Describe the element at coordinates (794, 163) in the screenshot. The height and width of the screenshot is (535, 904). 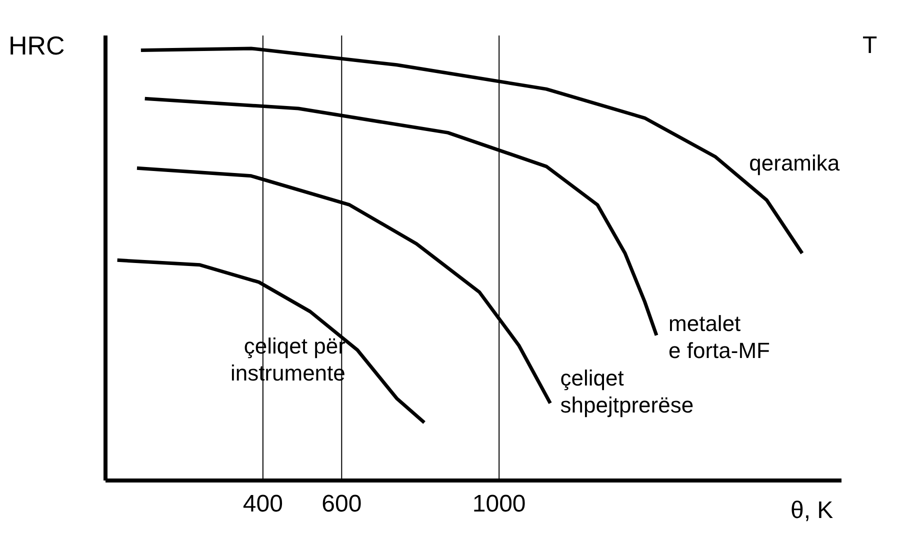
I see `series-label: qeramika` at that location.